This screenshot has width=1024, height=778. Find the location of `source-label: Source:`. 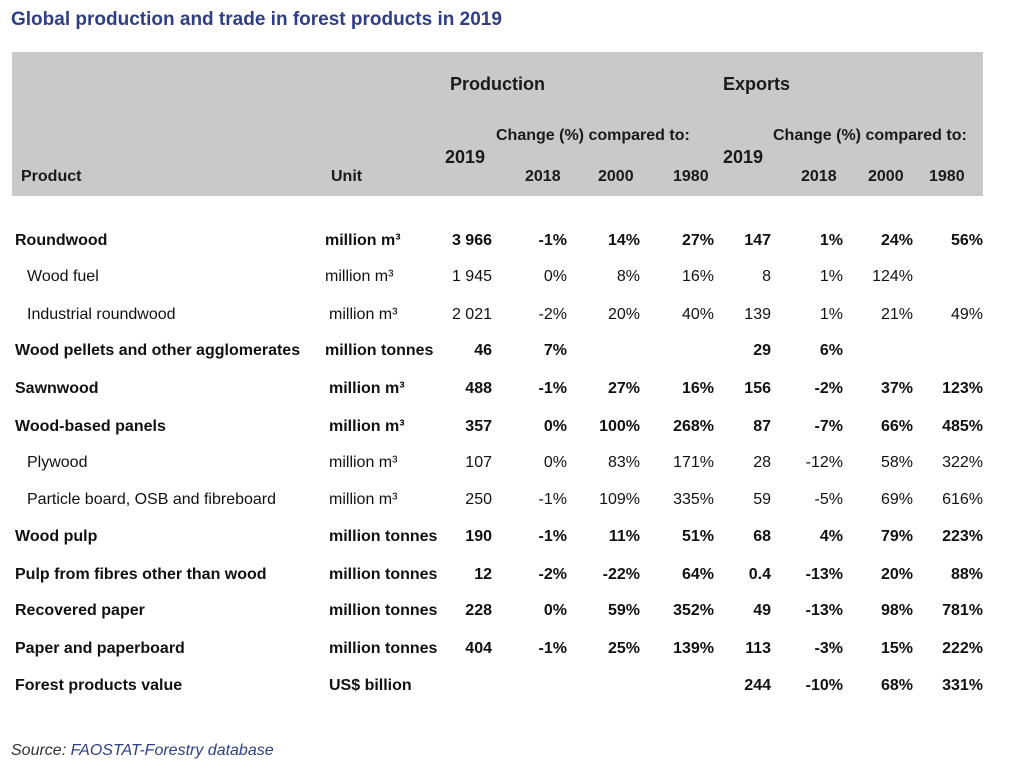

source-label: Source: is located at coordinates (41, 750).